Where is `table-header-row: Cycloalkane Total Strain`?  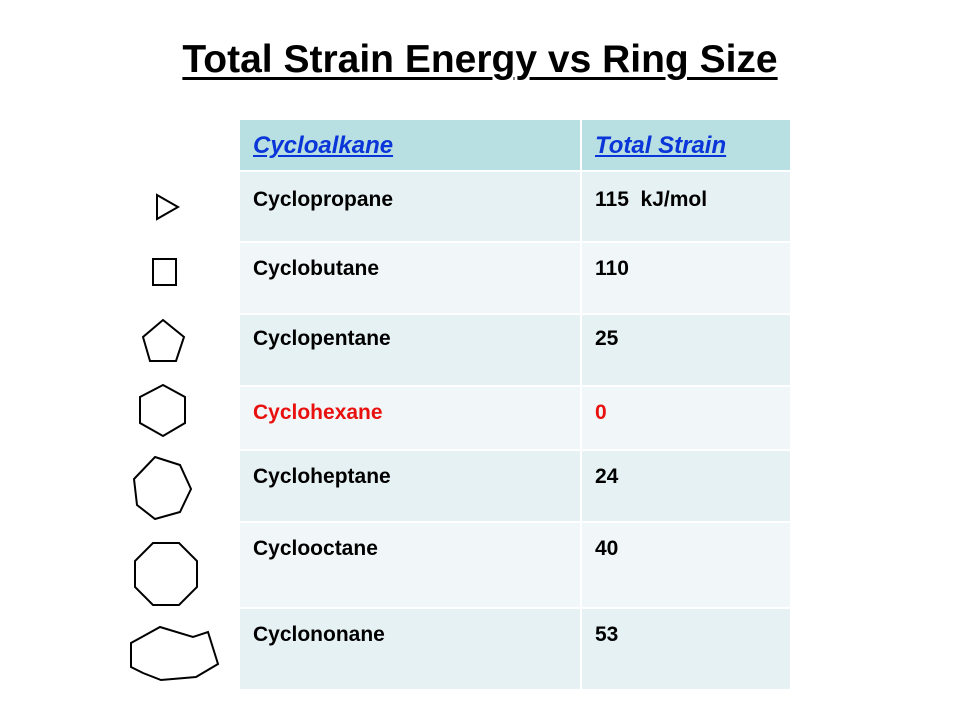 table-header-row: Cycloalkane Total Strain is located at coordinates (516, 146).